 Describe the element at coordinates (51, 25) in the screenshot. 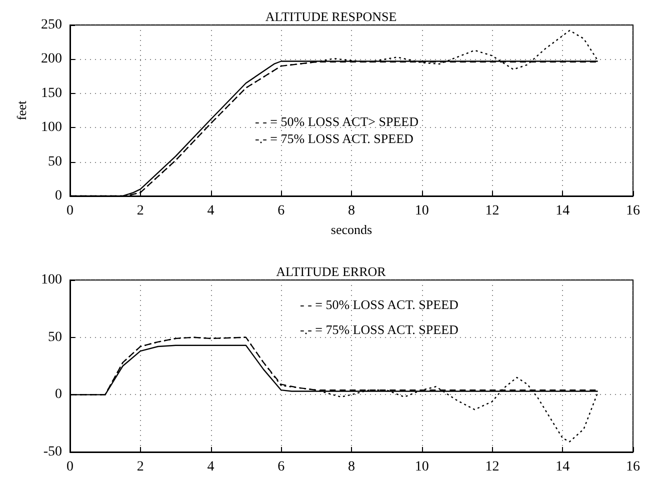

I see `y-tick-label: 250` at that location.